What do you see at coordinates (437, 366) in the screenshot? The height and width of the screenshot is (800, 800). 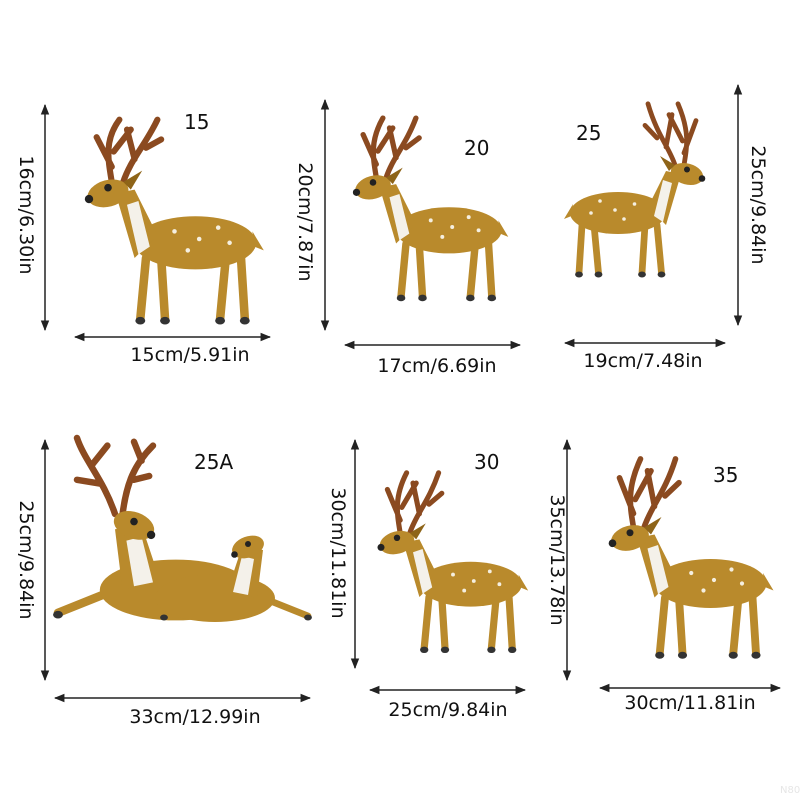 I see `width-dimension: 17cm/6.69in` at bounding box center [437, 366].